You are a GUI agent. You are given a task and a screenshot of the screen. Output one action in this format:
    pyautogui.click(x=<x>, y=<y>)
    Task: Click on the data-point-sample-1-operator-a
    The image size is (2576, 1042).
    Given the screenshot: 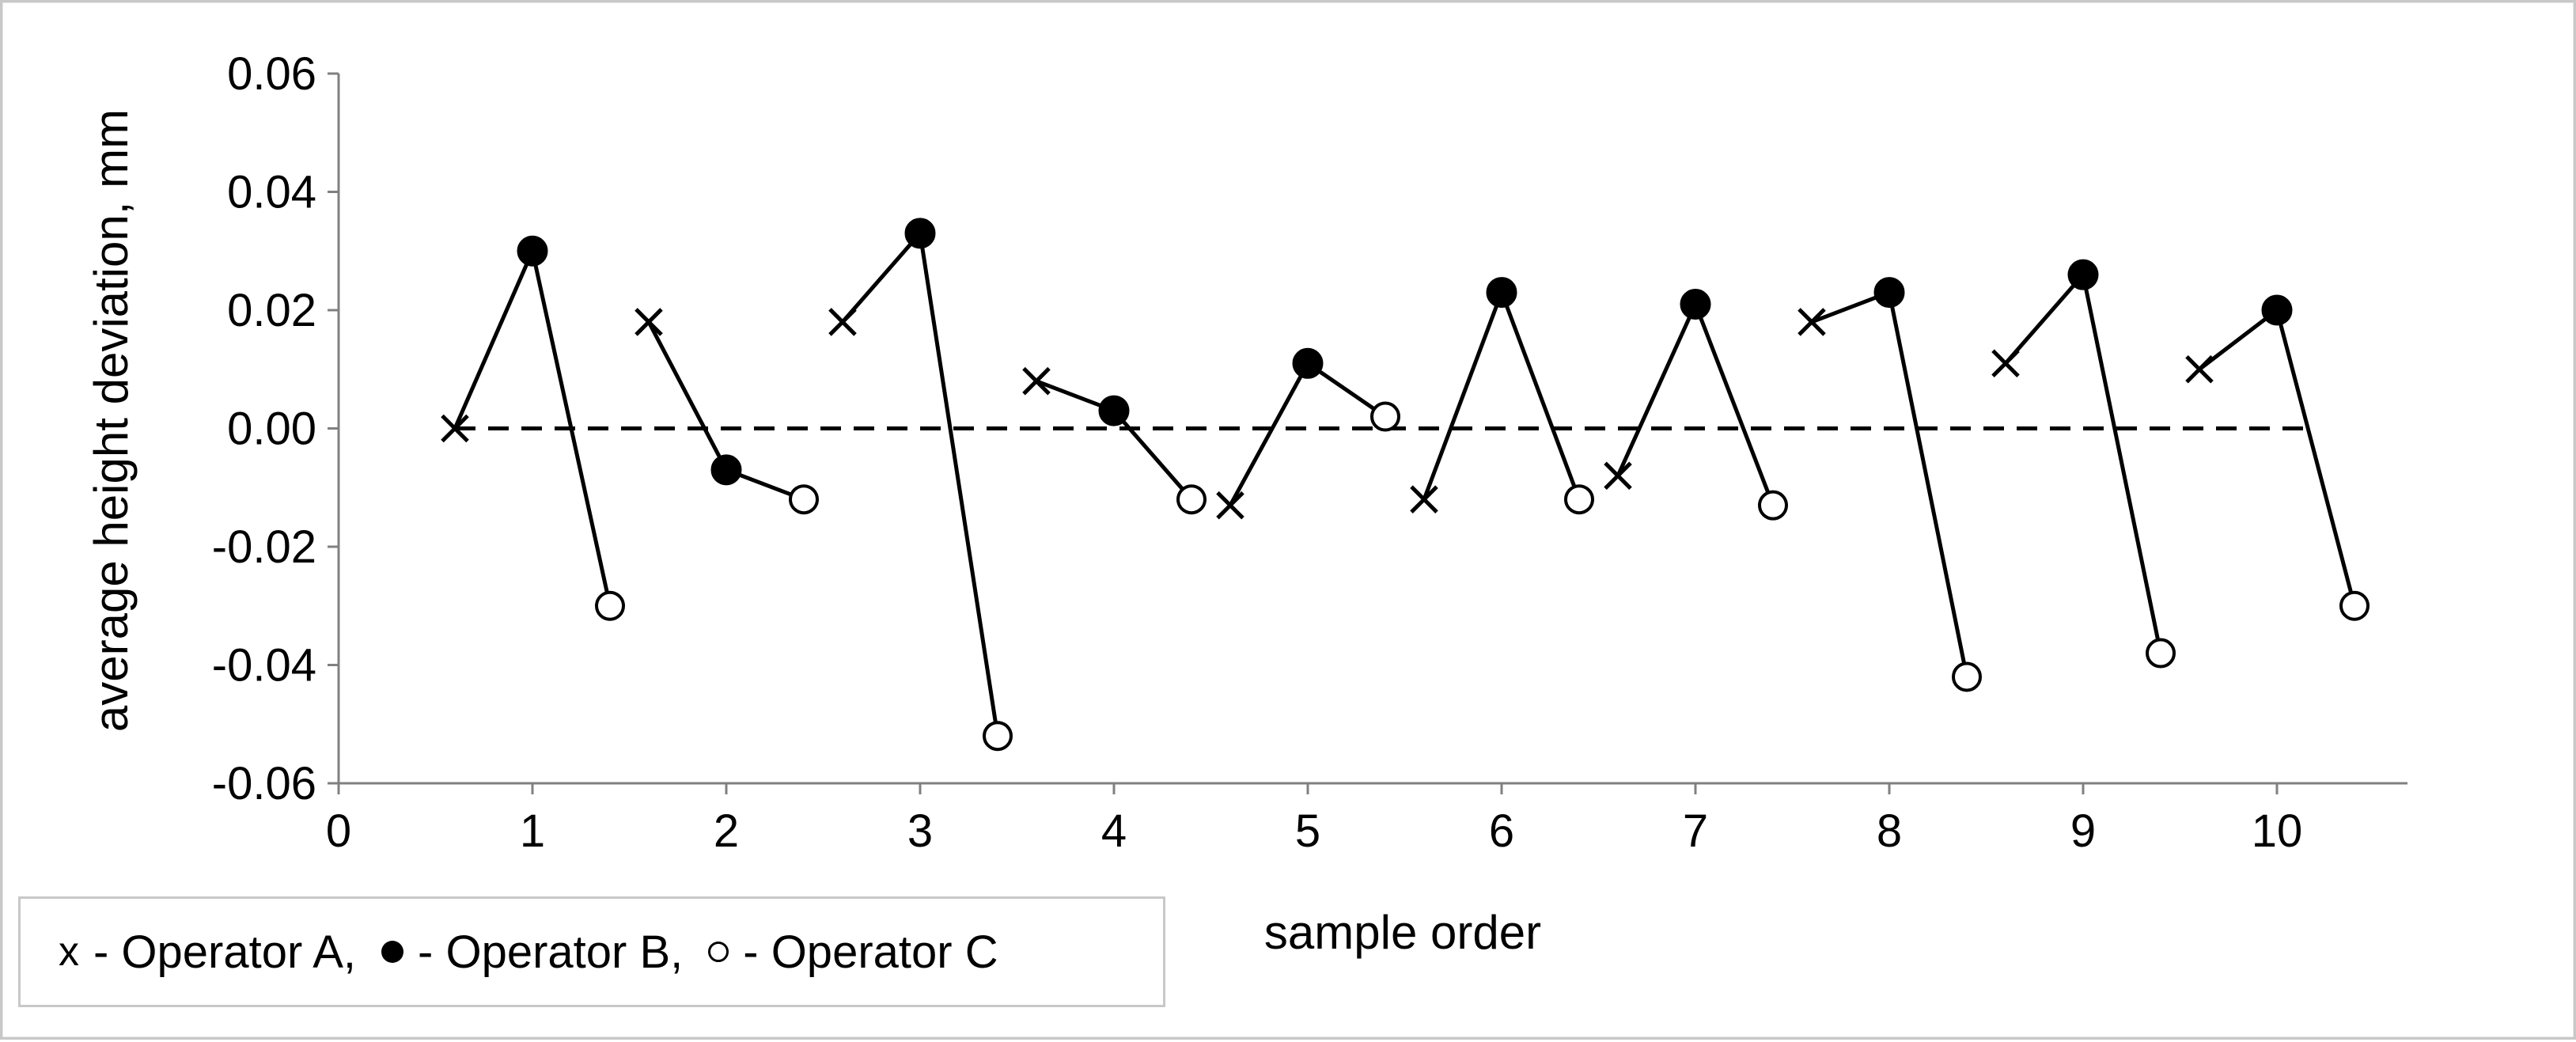 What is the action you would take?
    pyautogui.click(x=455, y=429)
    